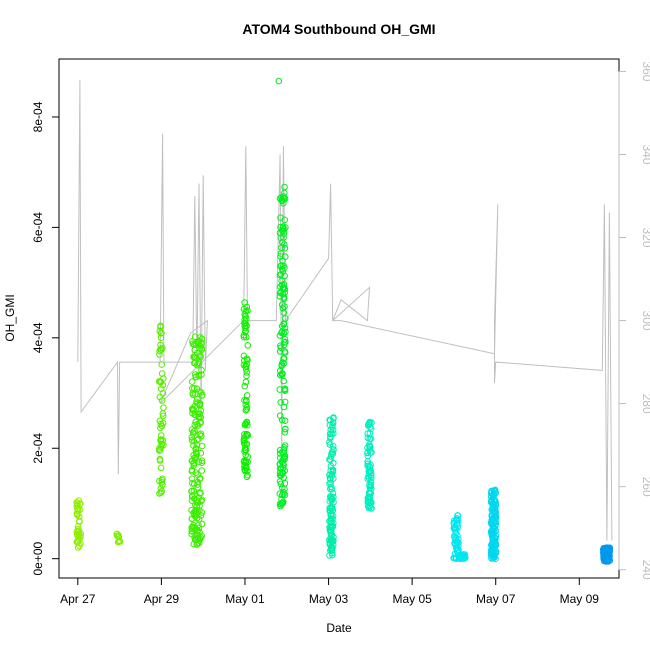 The image size is (650, 650). I want to click on chart-title: ATOM4 Southbound OH_GMI, so click(338, 29).